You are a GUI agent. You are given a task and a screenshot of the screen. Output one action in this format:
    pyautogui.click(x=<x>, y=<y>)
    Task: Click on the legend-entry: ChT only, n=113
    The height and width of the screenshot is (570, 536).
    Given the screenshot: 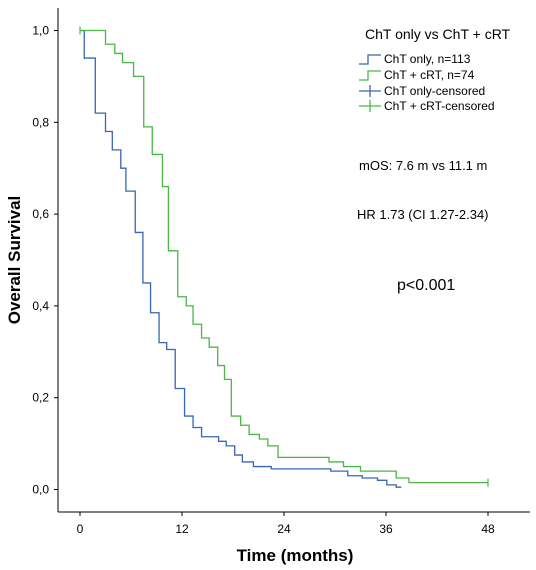 What is the action you would take?
    pyautogui.click(x=427, y=59)
    